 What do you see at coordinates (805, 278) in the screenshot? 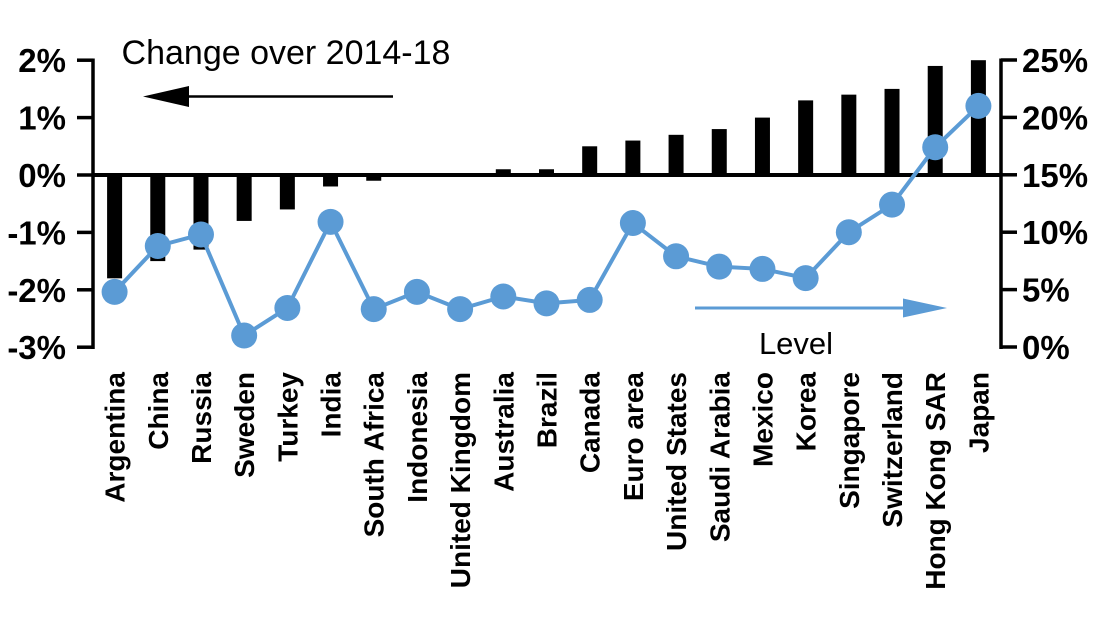
I see `level-dot-korea` at bounding box center [805, 278].